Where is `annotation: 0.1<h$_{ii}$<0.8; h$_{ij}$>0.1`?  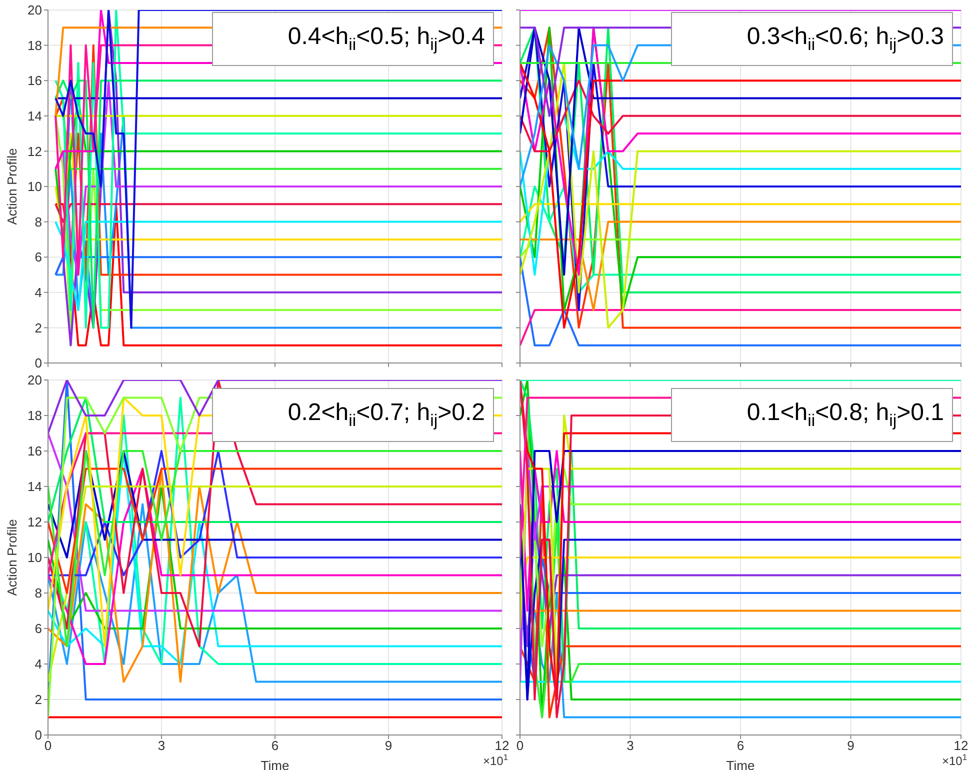 annotation: 0.1<h$_{ii}$<0.8; h$_{ij}$>0.1 is located at coordinates (845, 415).